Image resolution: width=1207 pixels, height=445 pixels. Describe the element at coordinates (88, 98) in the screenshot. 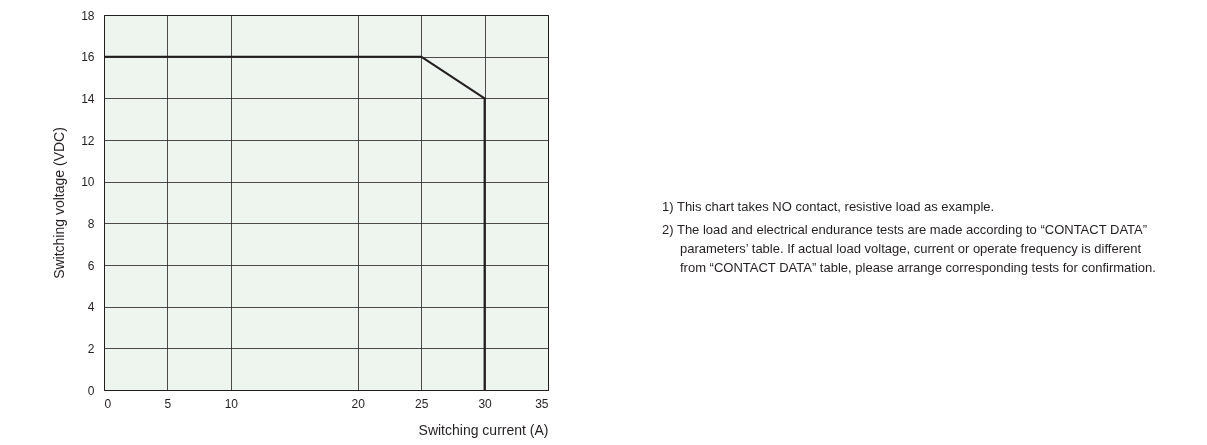

I see `y-tick-label: 14` at that location.